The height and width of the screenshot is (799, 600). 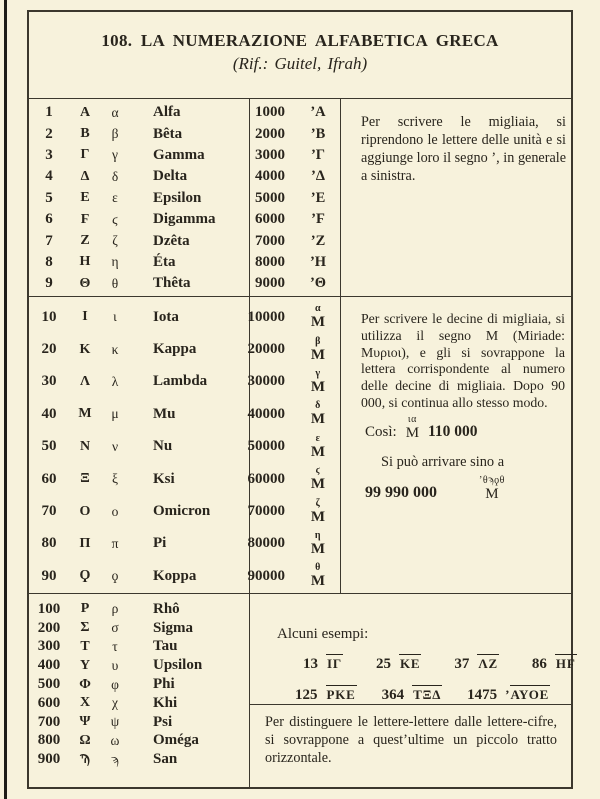 I want to click on uppercase-letter: Κ, so click(x=85, y=349).